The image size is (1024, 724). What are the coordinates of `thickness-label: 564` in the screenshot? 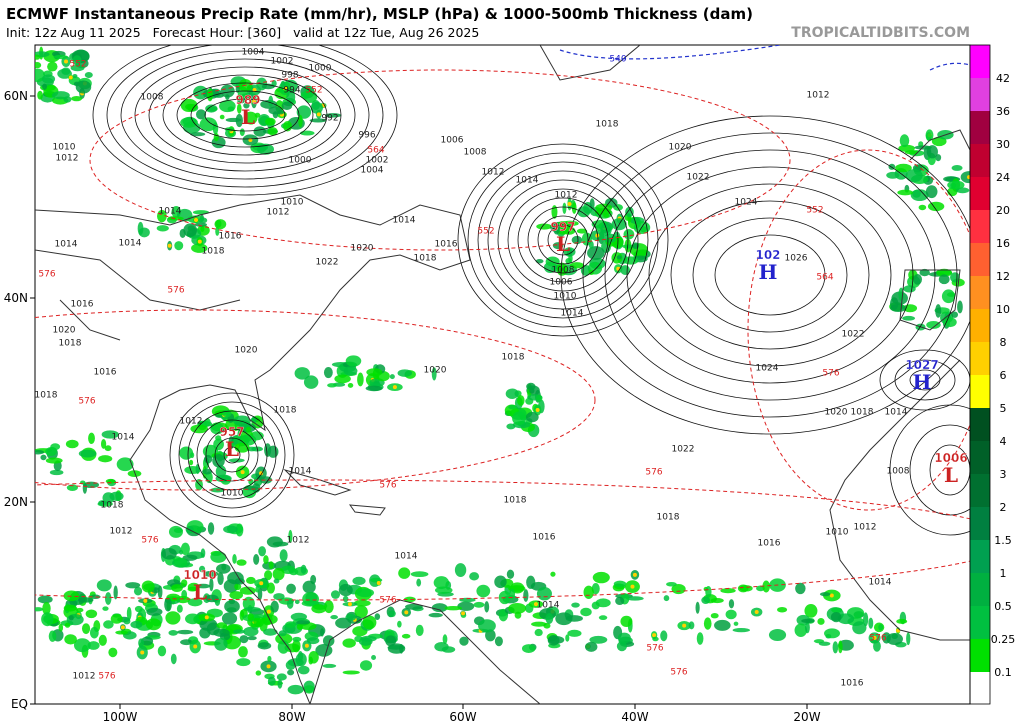 It's located at (824, 278).